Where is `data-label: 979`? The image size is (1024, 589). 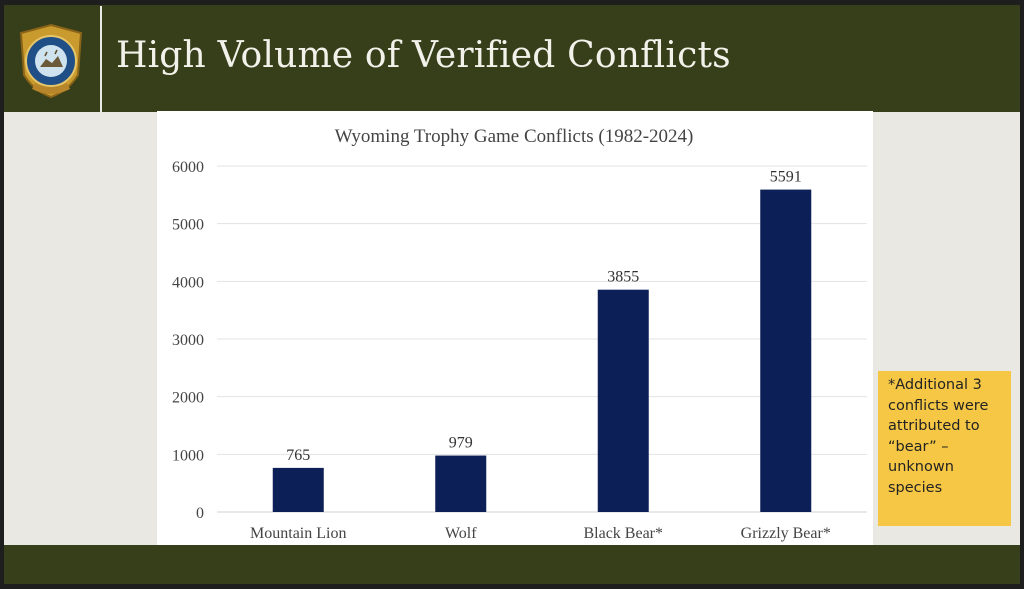
data-label: 979 is located at coordinates (461, 443).